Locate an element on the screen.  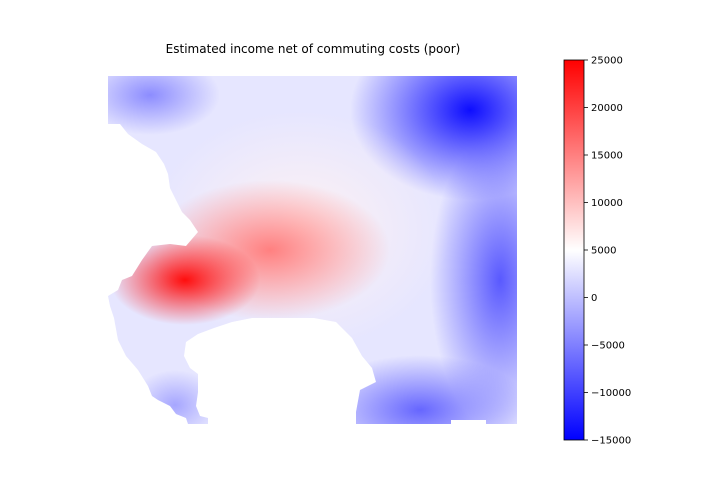
colorbar-tick-label: 5000 is located at coordinates (603, 251).